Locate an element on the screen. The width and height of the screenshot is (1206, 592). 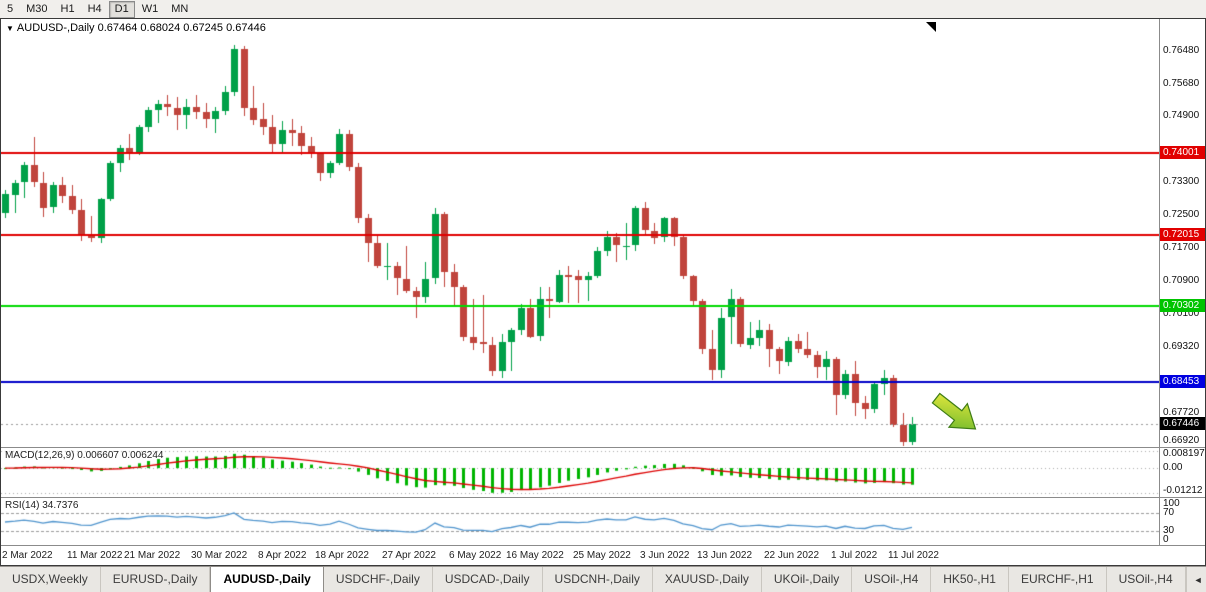
tabs-scroll-left-button: ◄ is located at coordinates (1198, 579).